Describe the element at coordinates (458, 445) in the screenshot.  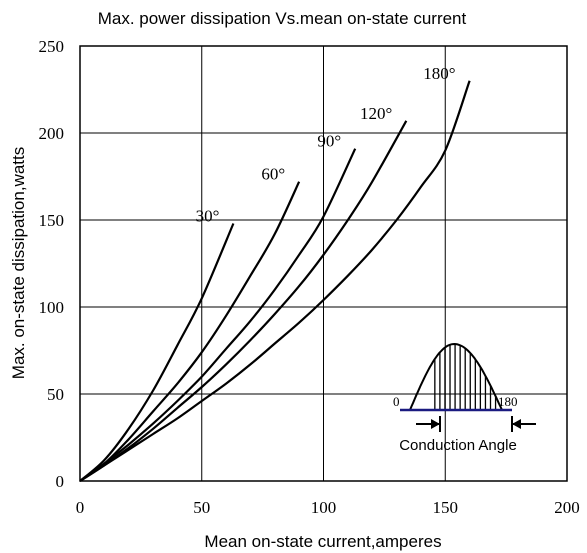
I see `inset-caption: Conduction Angle` at that location.